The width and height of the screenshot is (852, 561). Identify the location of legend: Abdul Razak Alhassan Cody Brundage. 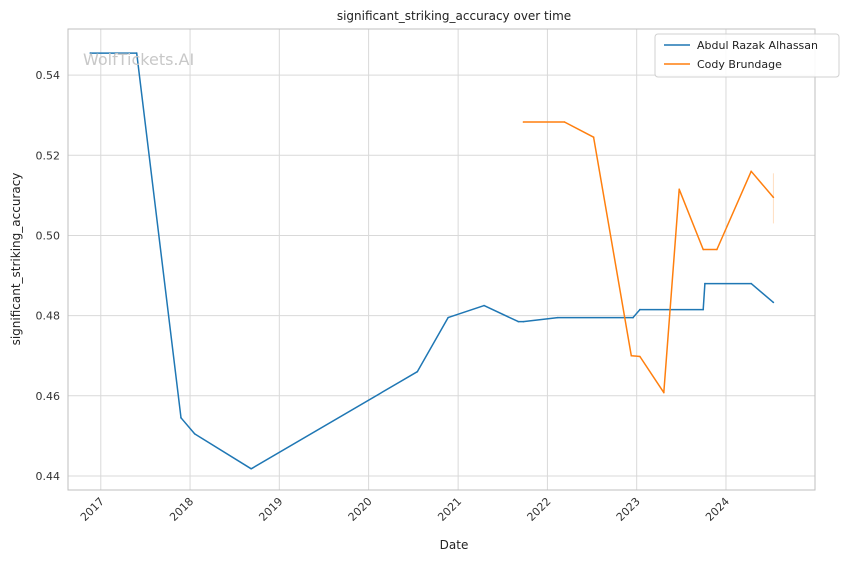
(747, 55).